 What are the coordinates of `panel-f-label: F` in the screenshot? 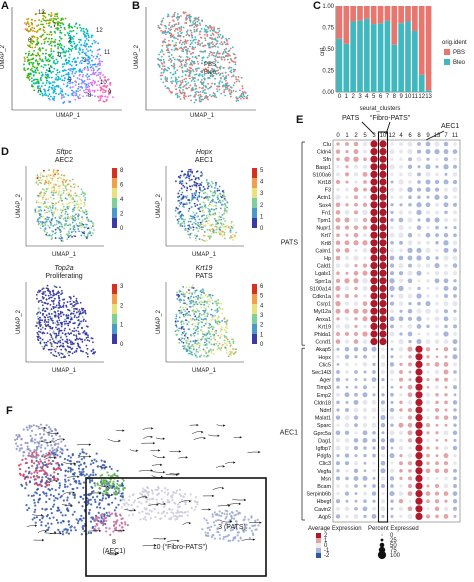 It's located at (9, 411).